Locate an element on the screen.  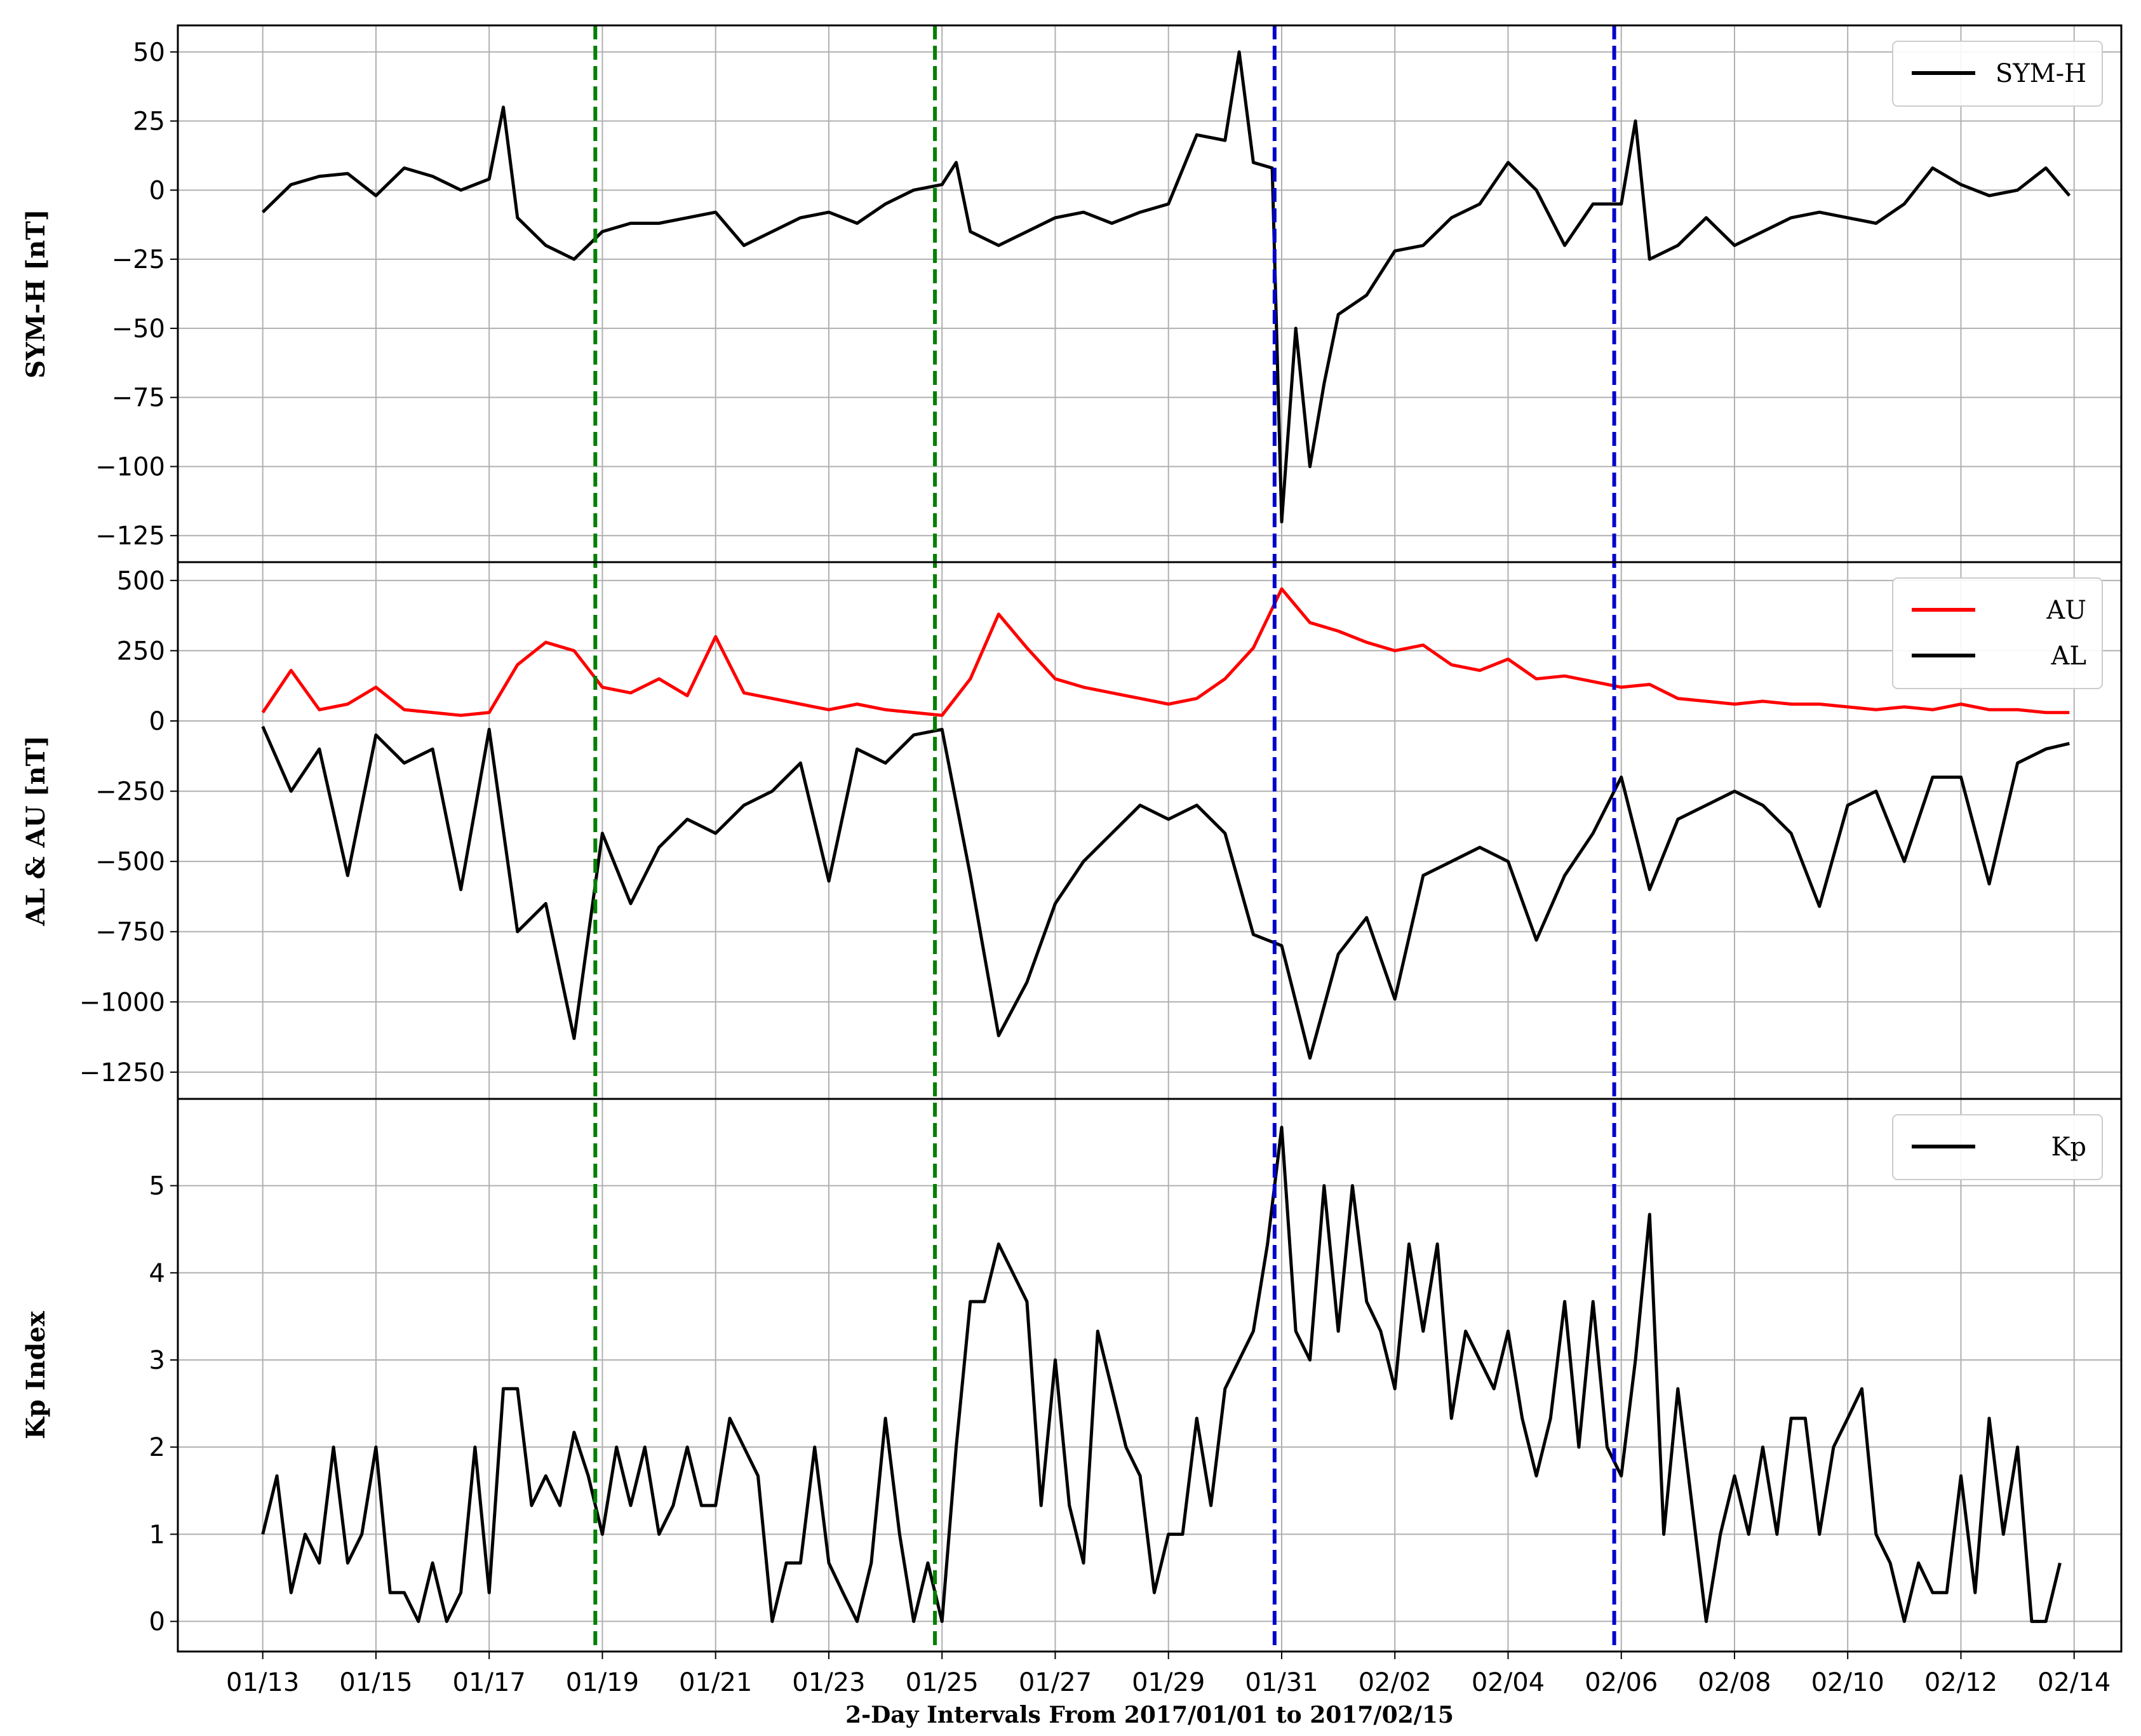
ylabel-top: SYM-H [nT] is located at coordinates (36, 294).